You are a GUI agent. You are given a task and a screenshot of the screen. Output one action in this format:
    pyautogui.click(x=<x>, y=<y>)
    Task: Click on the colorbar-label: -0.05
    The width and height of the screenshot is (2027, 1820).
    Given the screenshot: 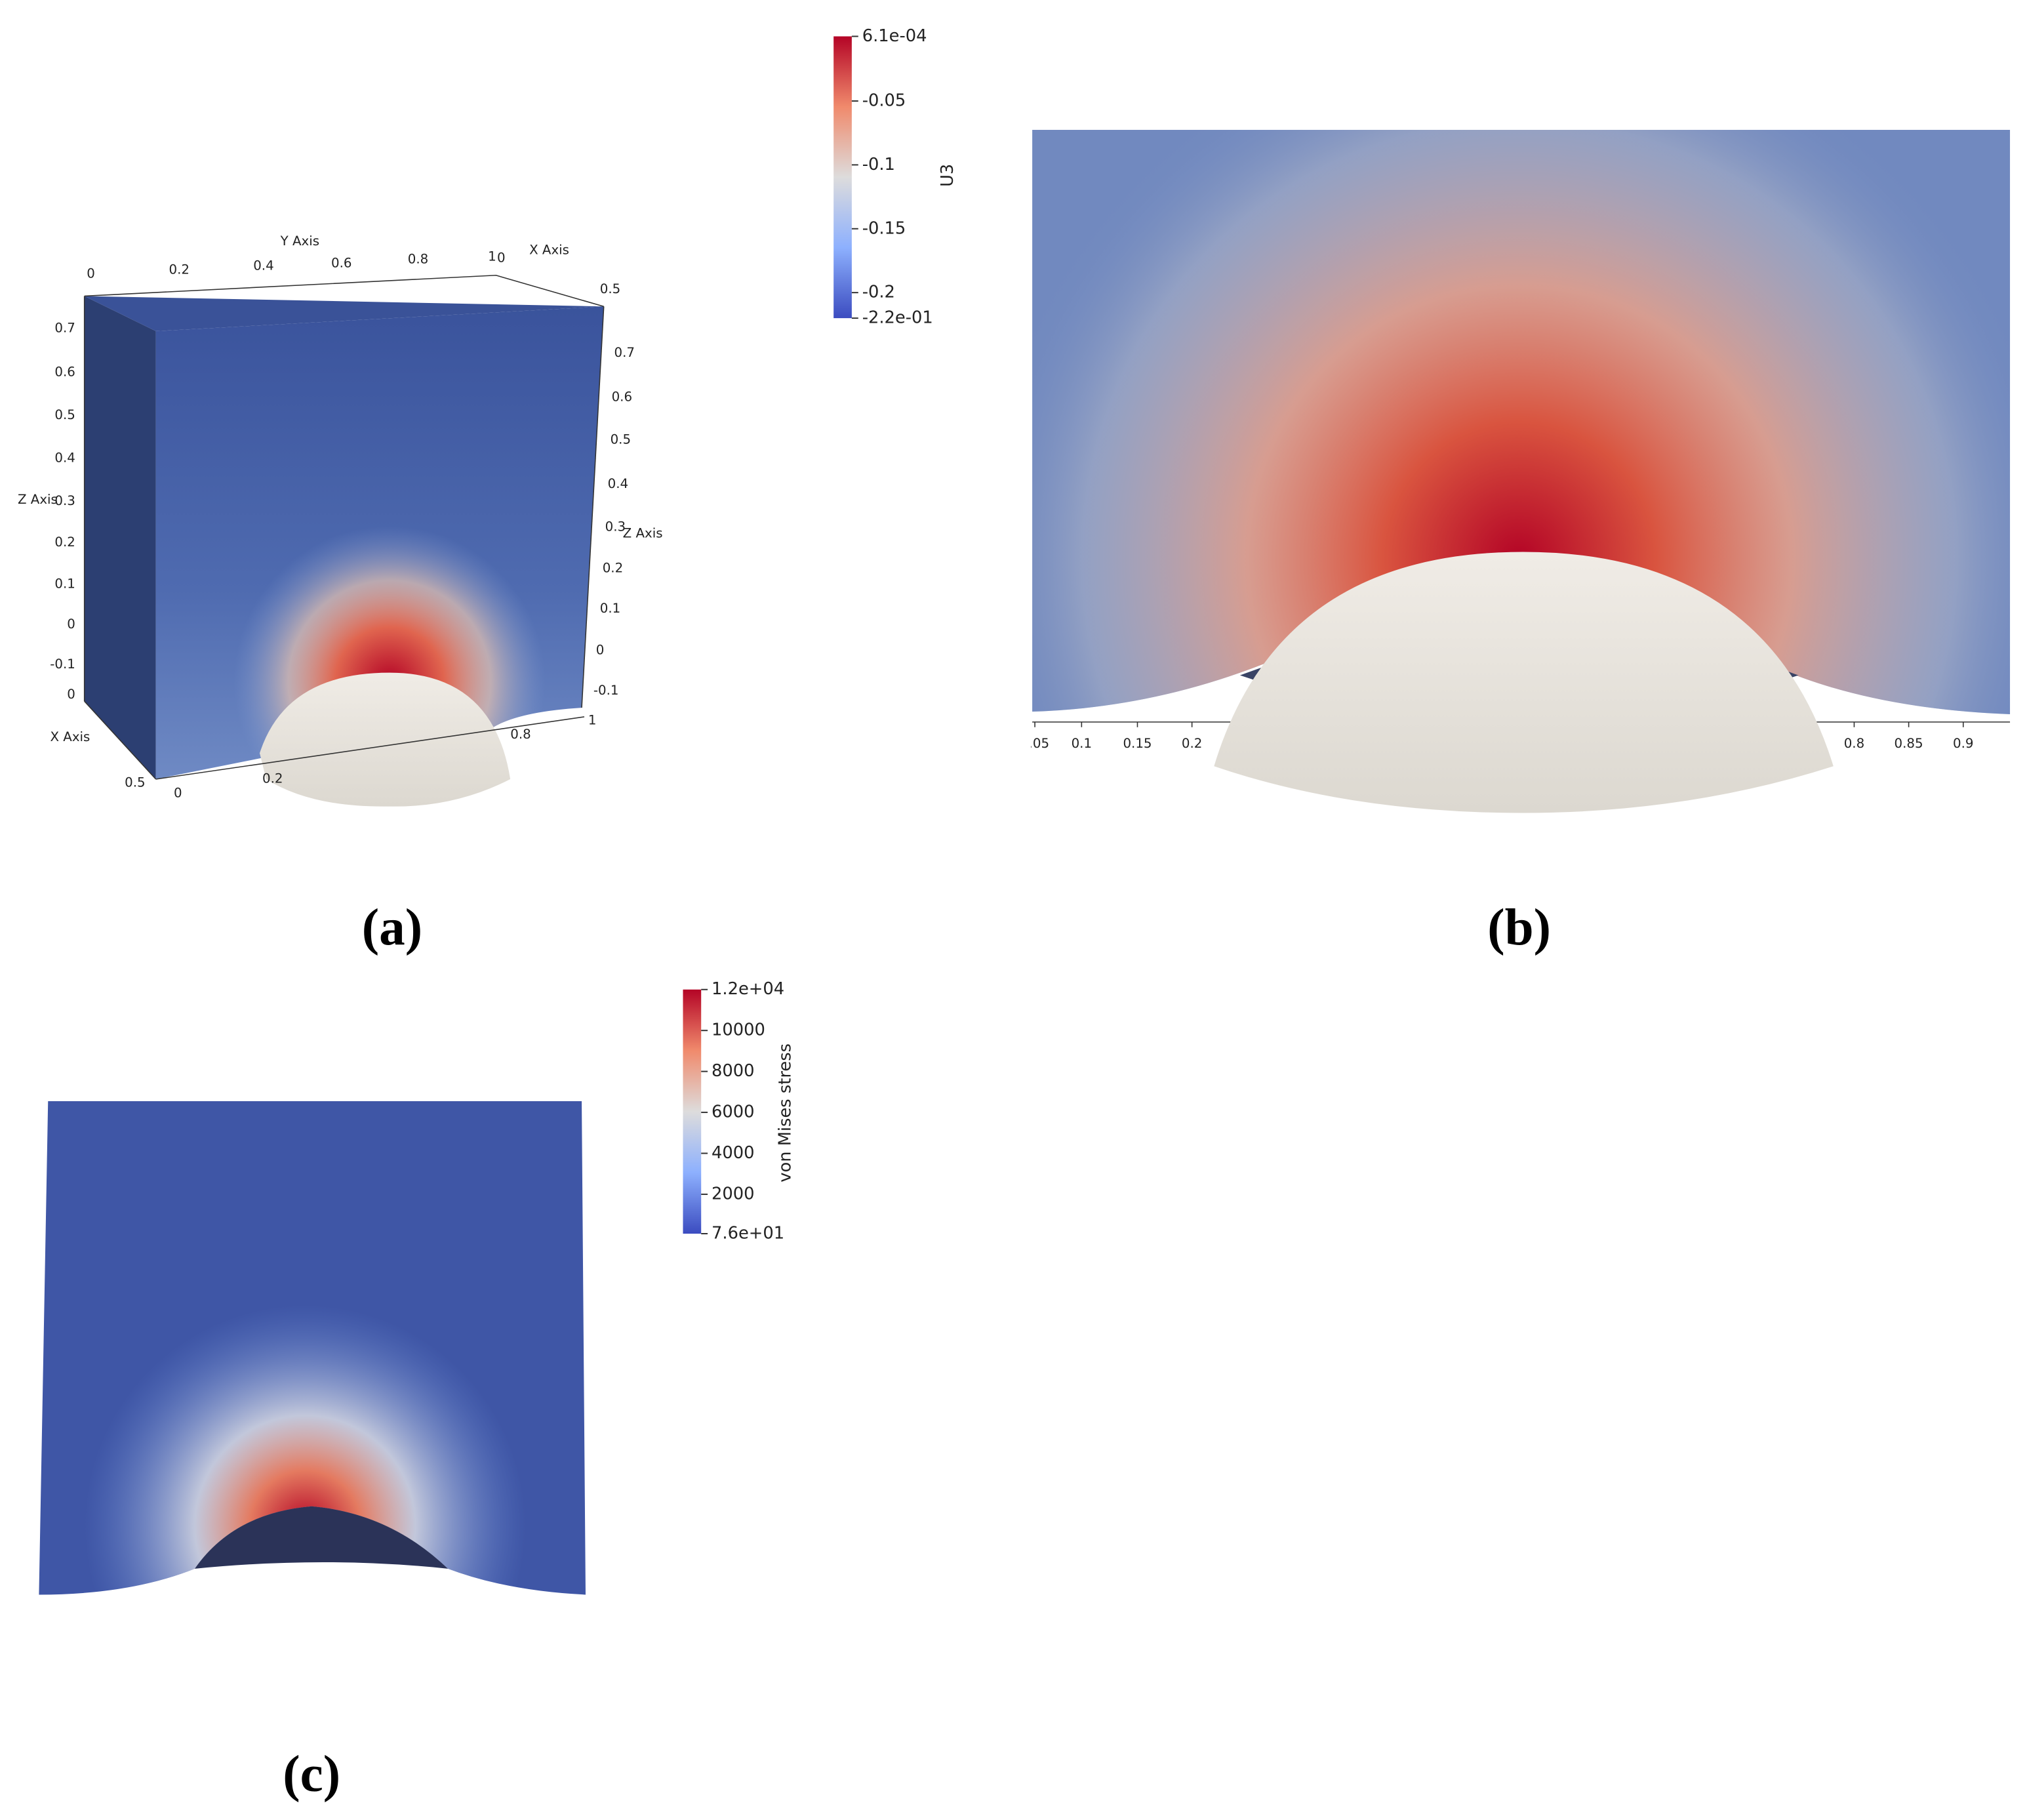 What is the action you would take?
    pyautogui.click(x=884, y=101)
    